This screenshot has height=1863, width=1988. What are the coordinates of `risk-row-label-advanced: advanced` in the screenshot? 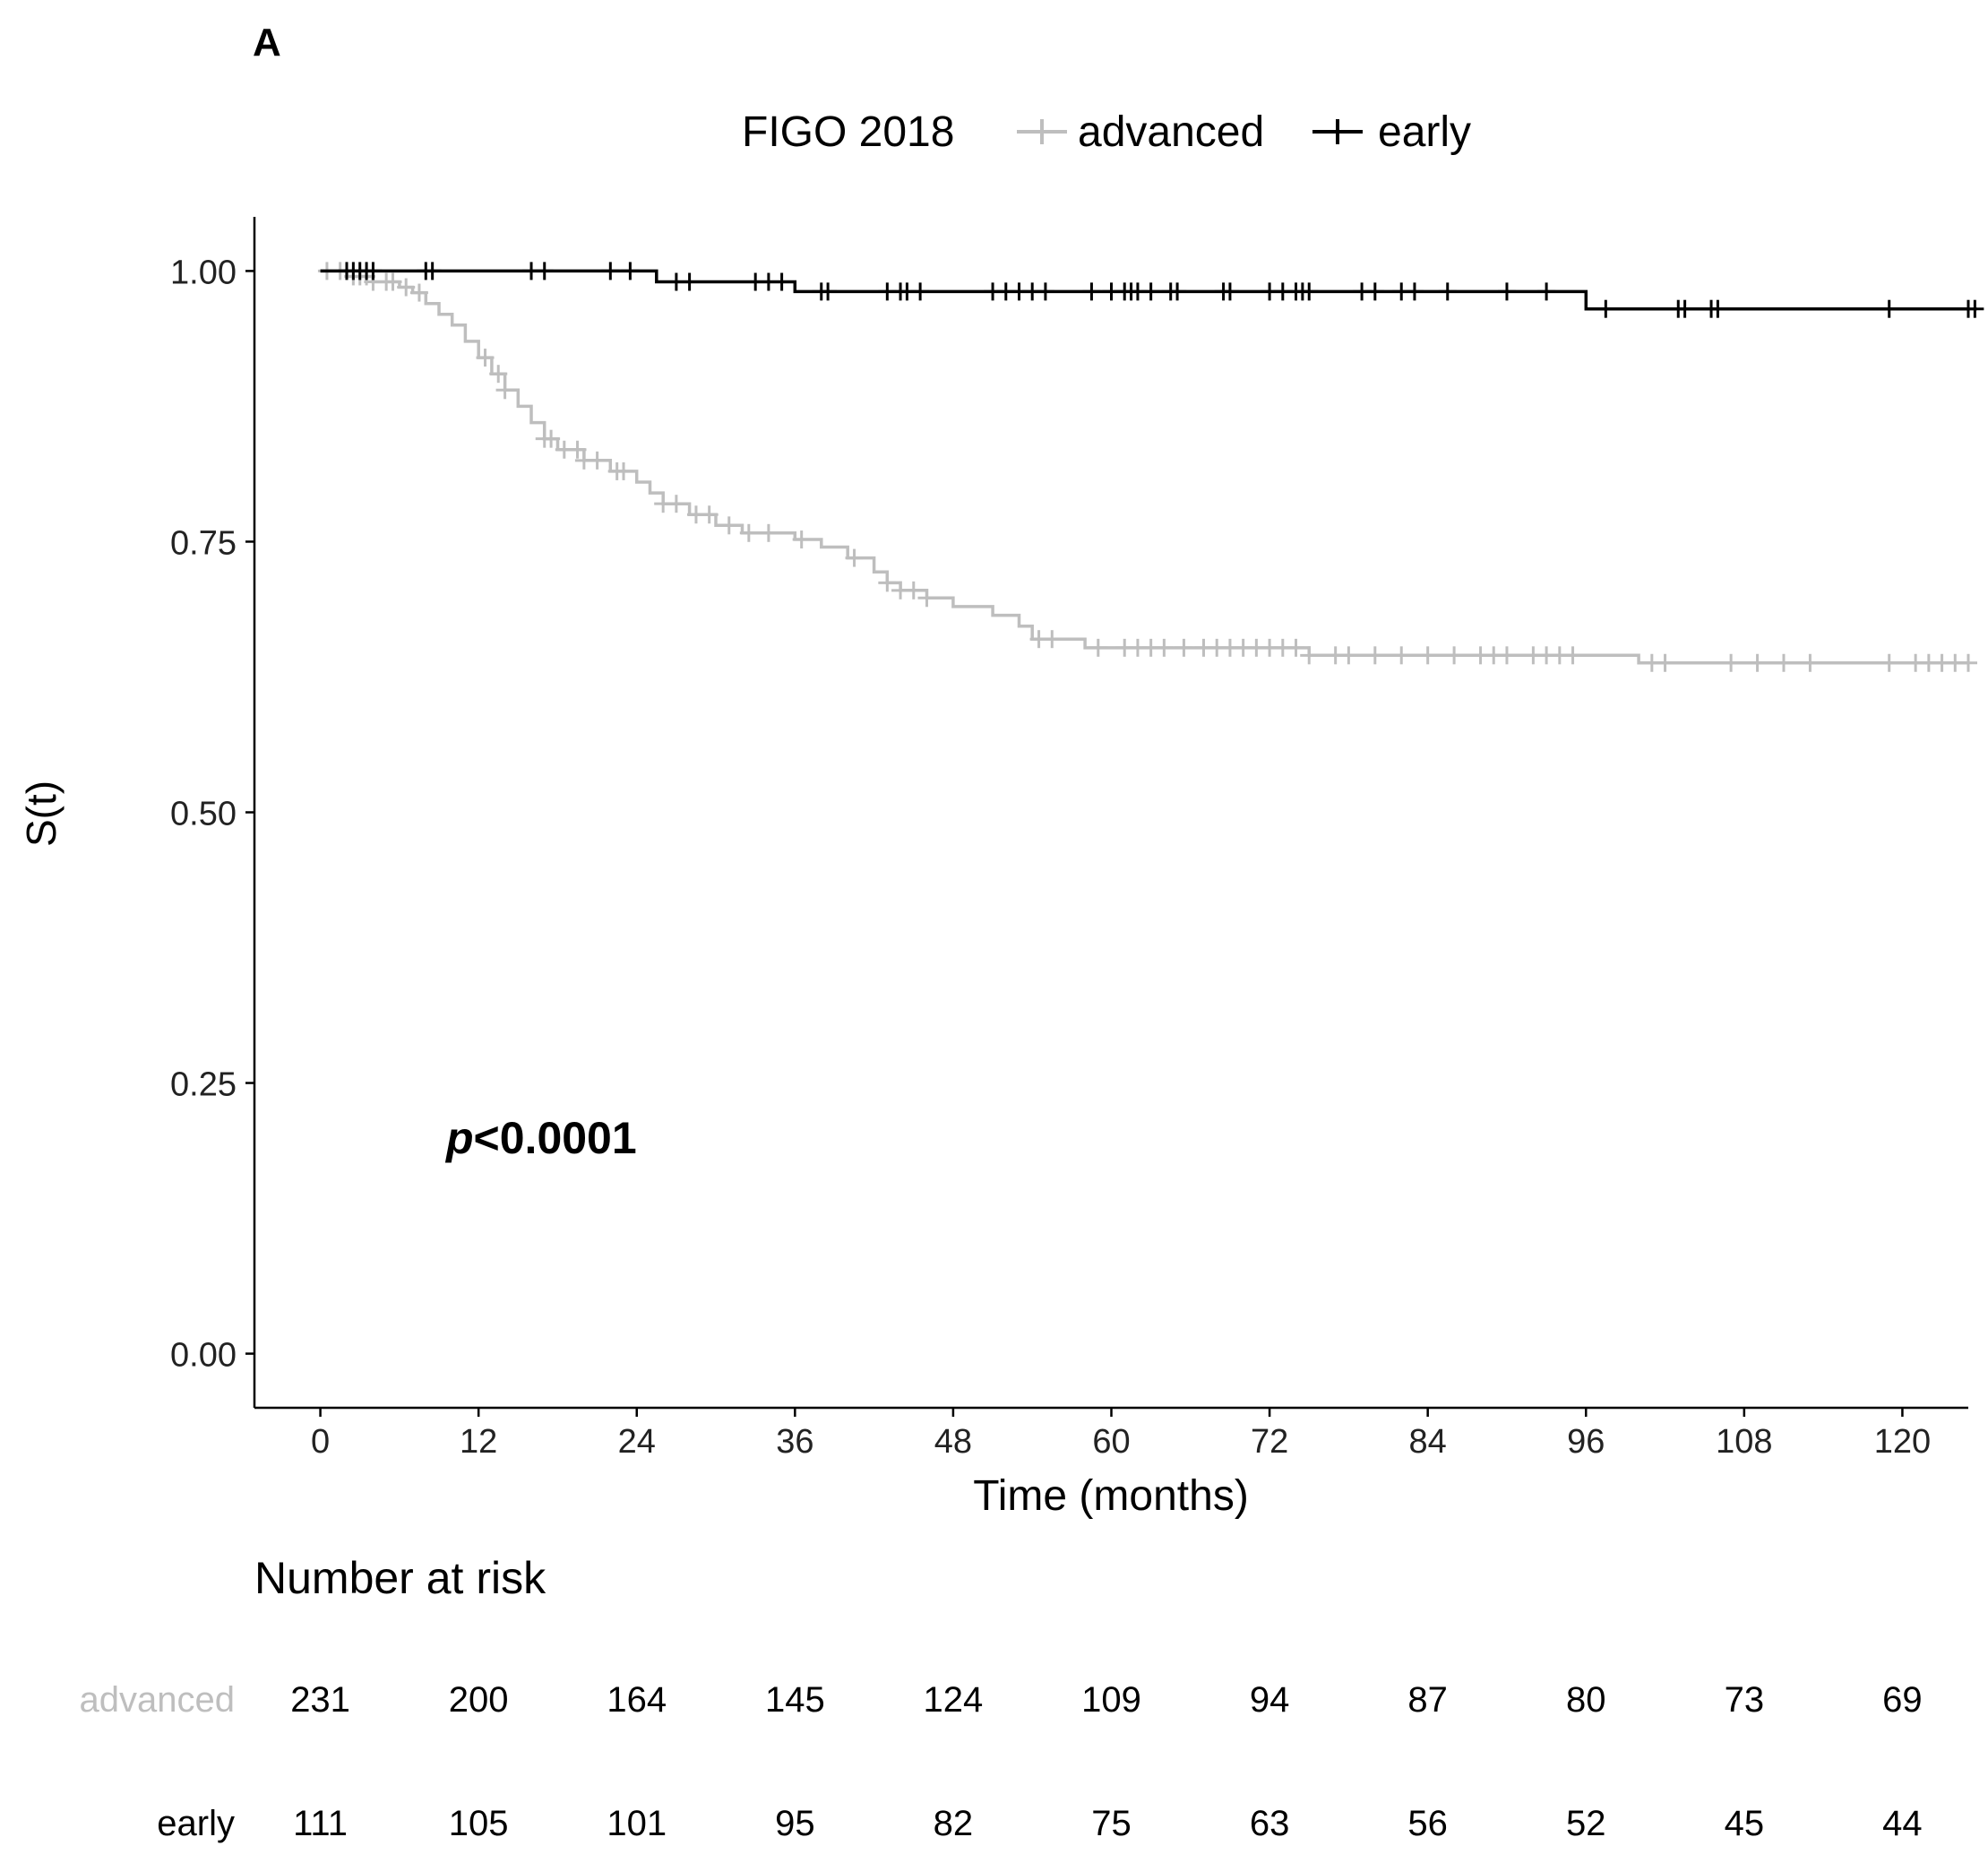 It's located at (157, 1700).